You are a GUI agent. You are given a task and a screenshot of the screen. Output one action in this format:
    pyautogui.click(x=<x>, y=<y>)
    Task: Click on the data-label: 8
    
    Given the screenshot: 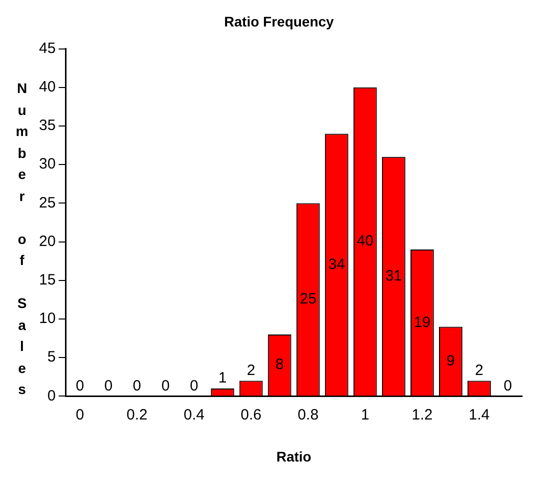 What is the action you would take?
    pyautogui.click(x=279, y=365)
    